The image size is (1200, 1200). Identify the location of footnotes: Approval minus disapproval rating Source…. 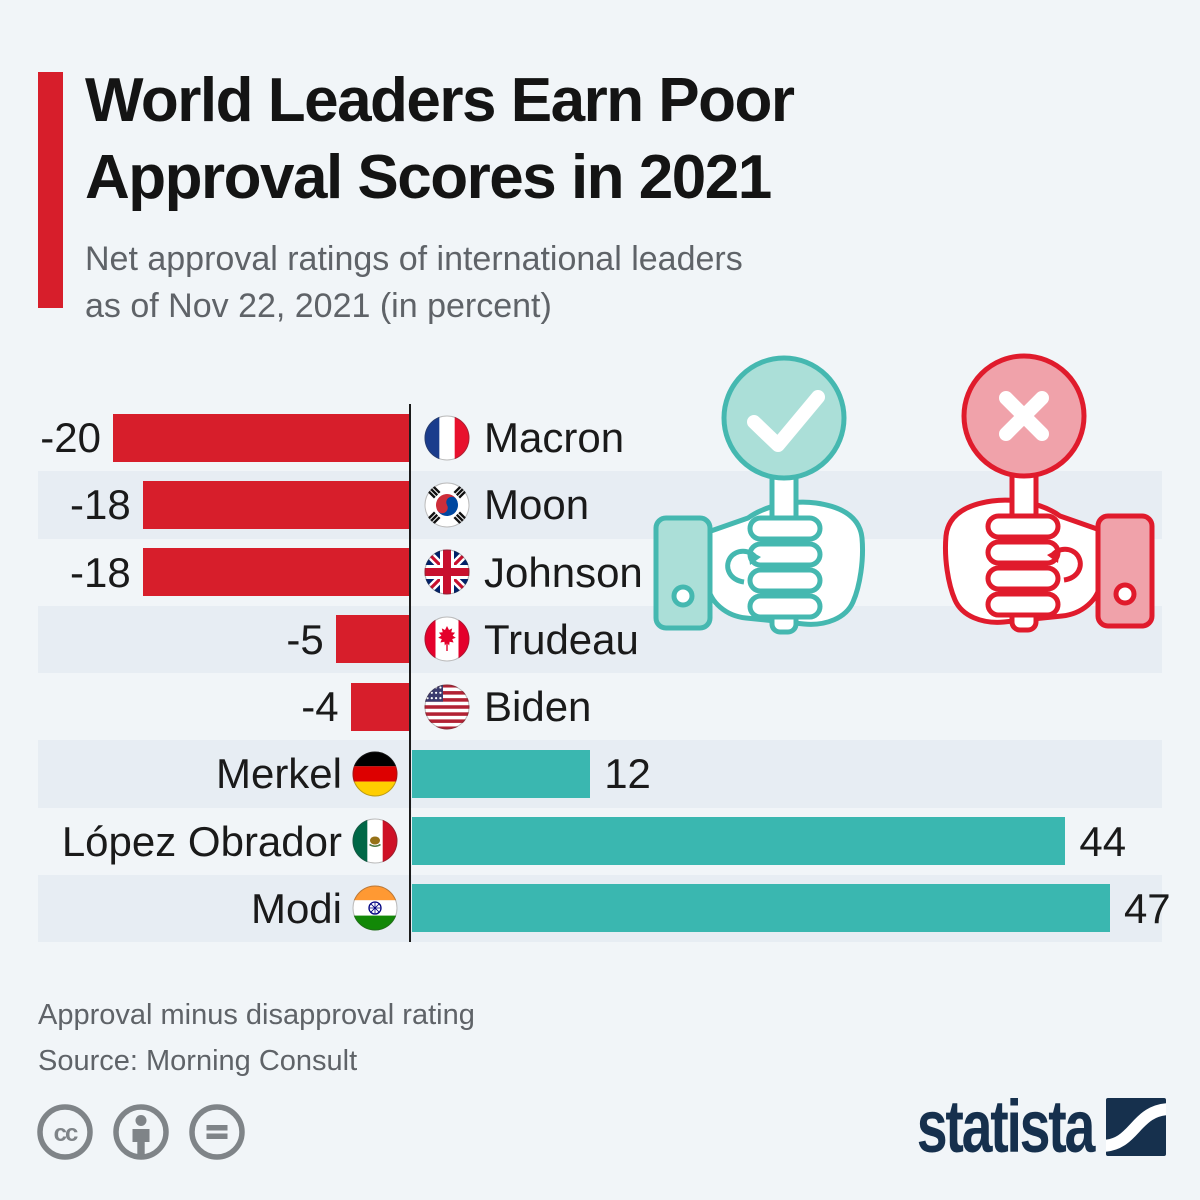
(256, 1038).